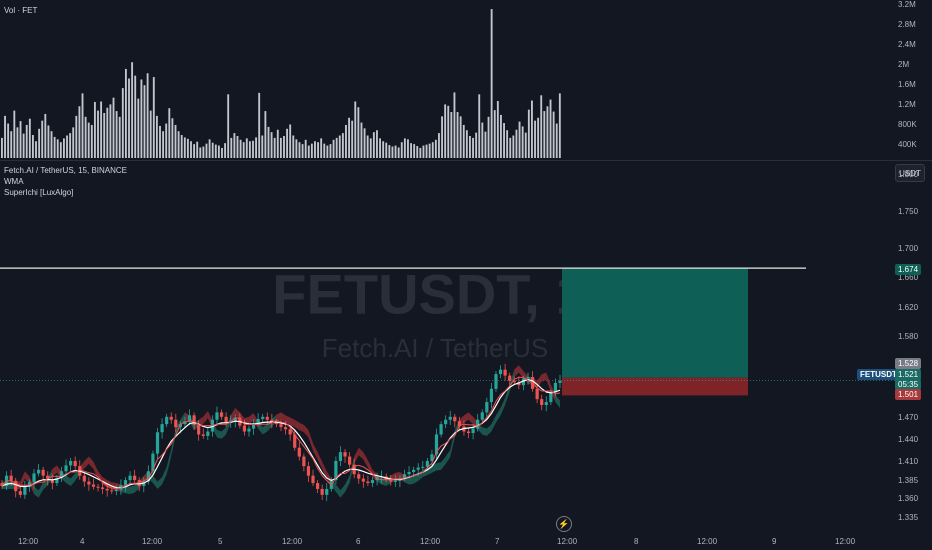 Image resolution: width=932 pixels, height=550 pixels. Describe the element at coordinates (564, 524) in the screenshot. I see `tradingview-logo-icon: ⚡` at that location.